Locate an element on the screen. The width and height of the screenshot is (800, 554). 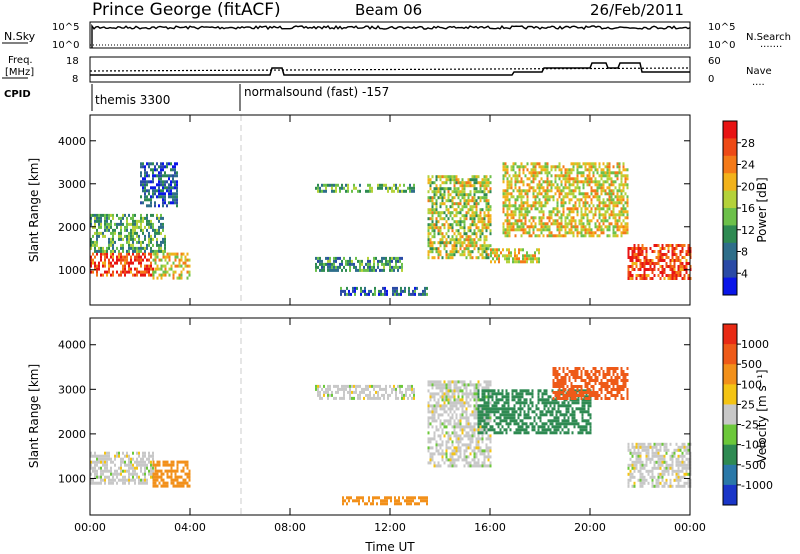
velocity-x-tick-label: 04:00 is located at coordinates (190, 527).